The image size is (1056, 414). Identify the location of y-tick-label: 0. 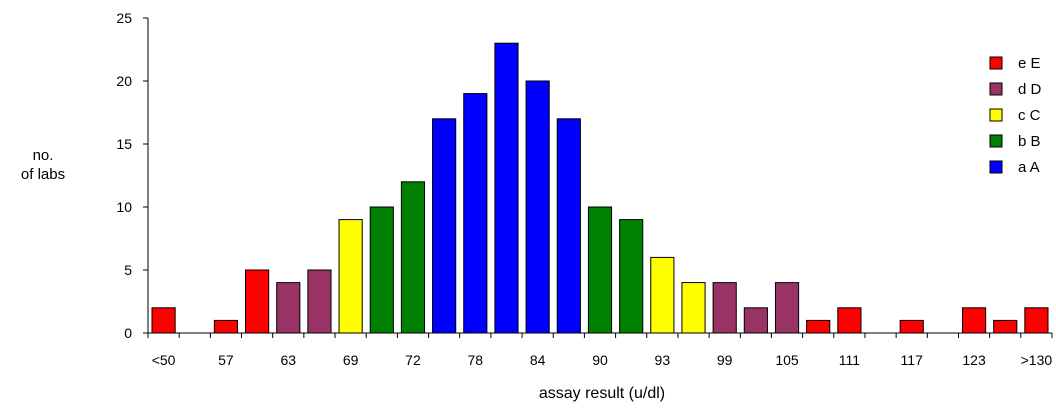
(128, 333).